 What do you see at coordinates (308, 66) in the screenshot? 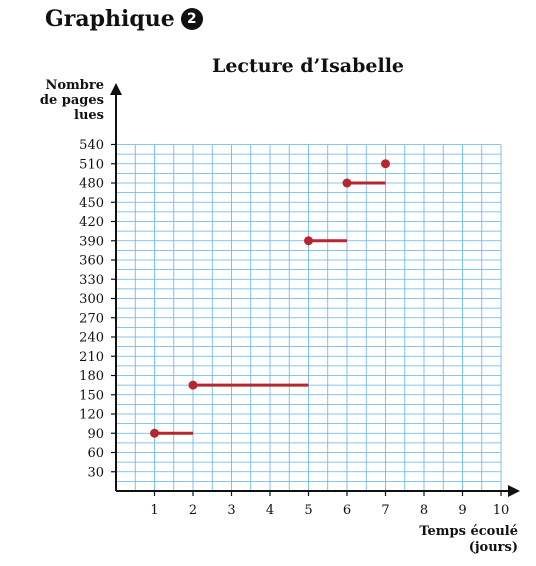
I see `chart-title: Lecture d’Isabelle` at bounding box center [308, 66].